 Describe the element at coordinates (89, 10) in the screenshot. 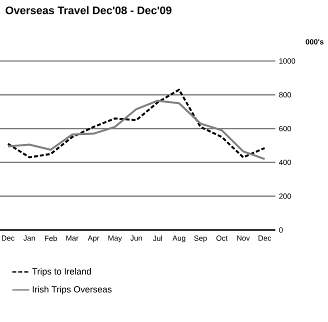

I see `chart-title: Overseas Travel Dec'08 - Dec'09` at that location.